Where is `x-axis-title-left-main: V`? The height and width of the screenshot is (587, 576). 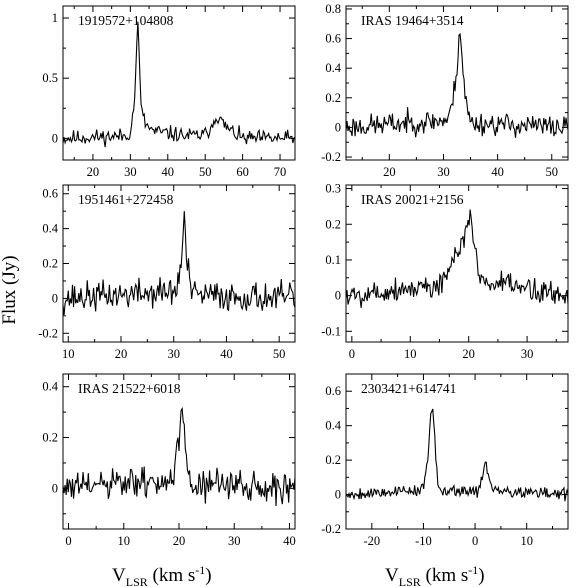 x-axis-title-left-main: V is located at coordinates (119, 575).